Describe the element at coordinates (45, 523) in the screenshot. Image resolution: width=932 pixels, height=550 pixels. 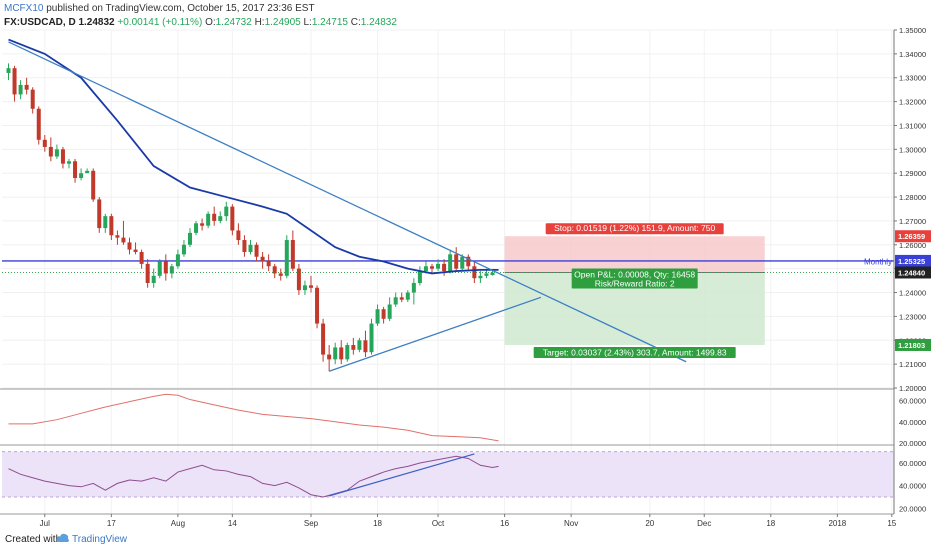
I see `time-tick-label: Jul` at that location.